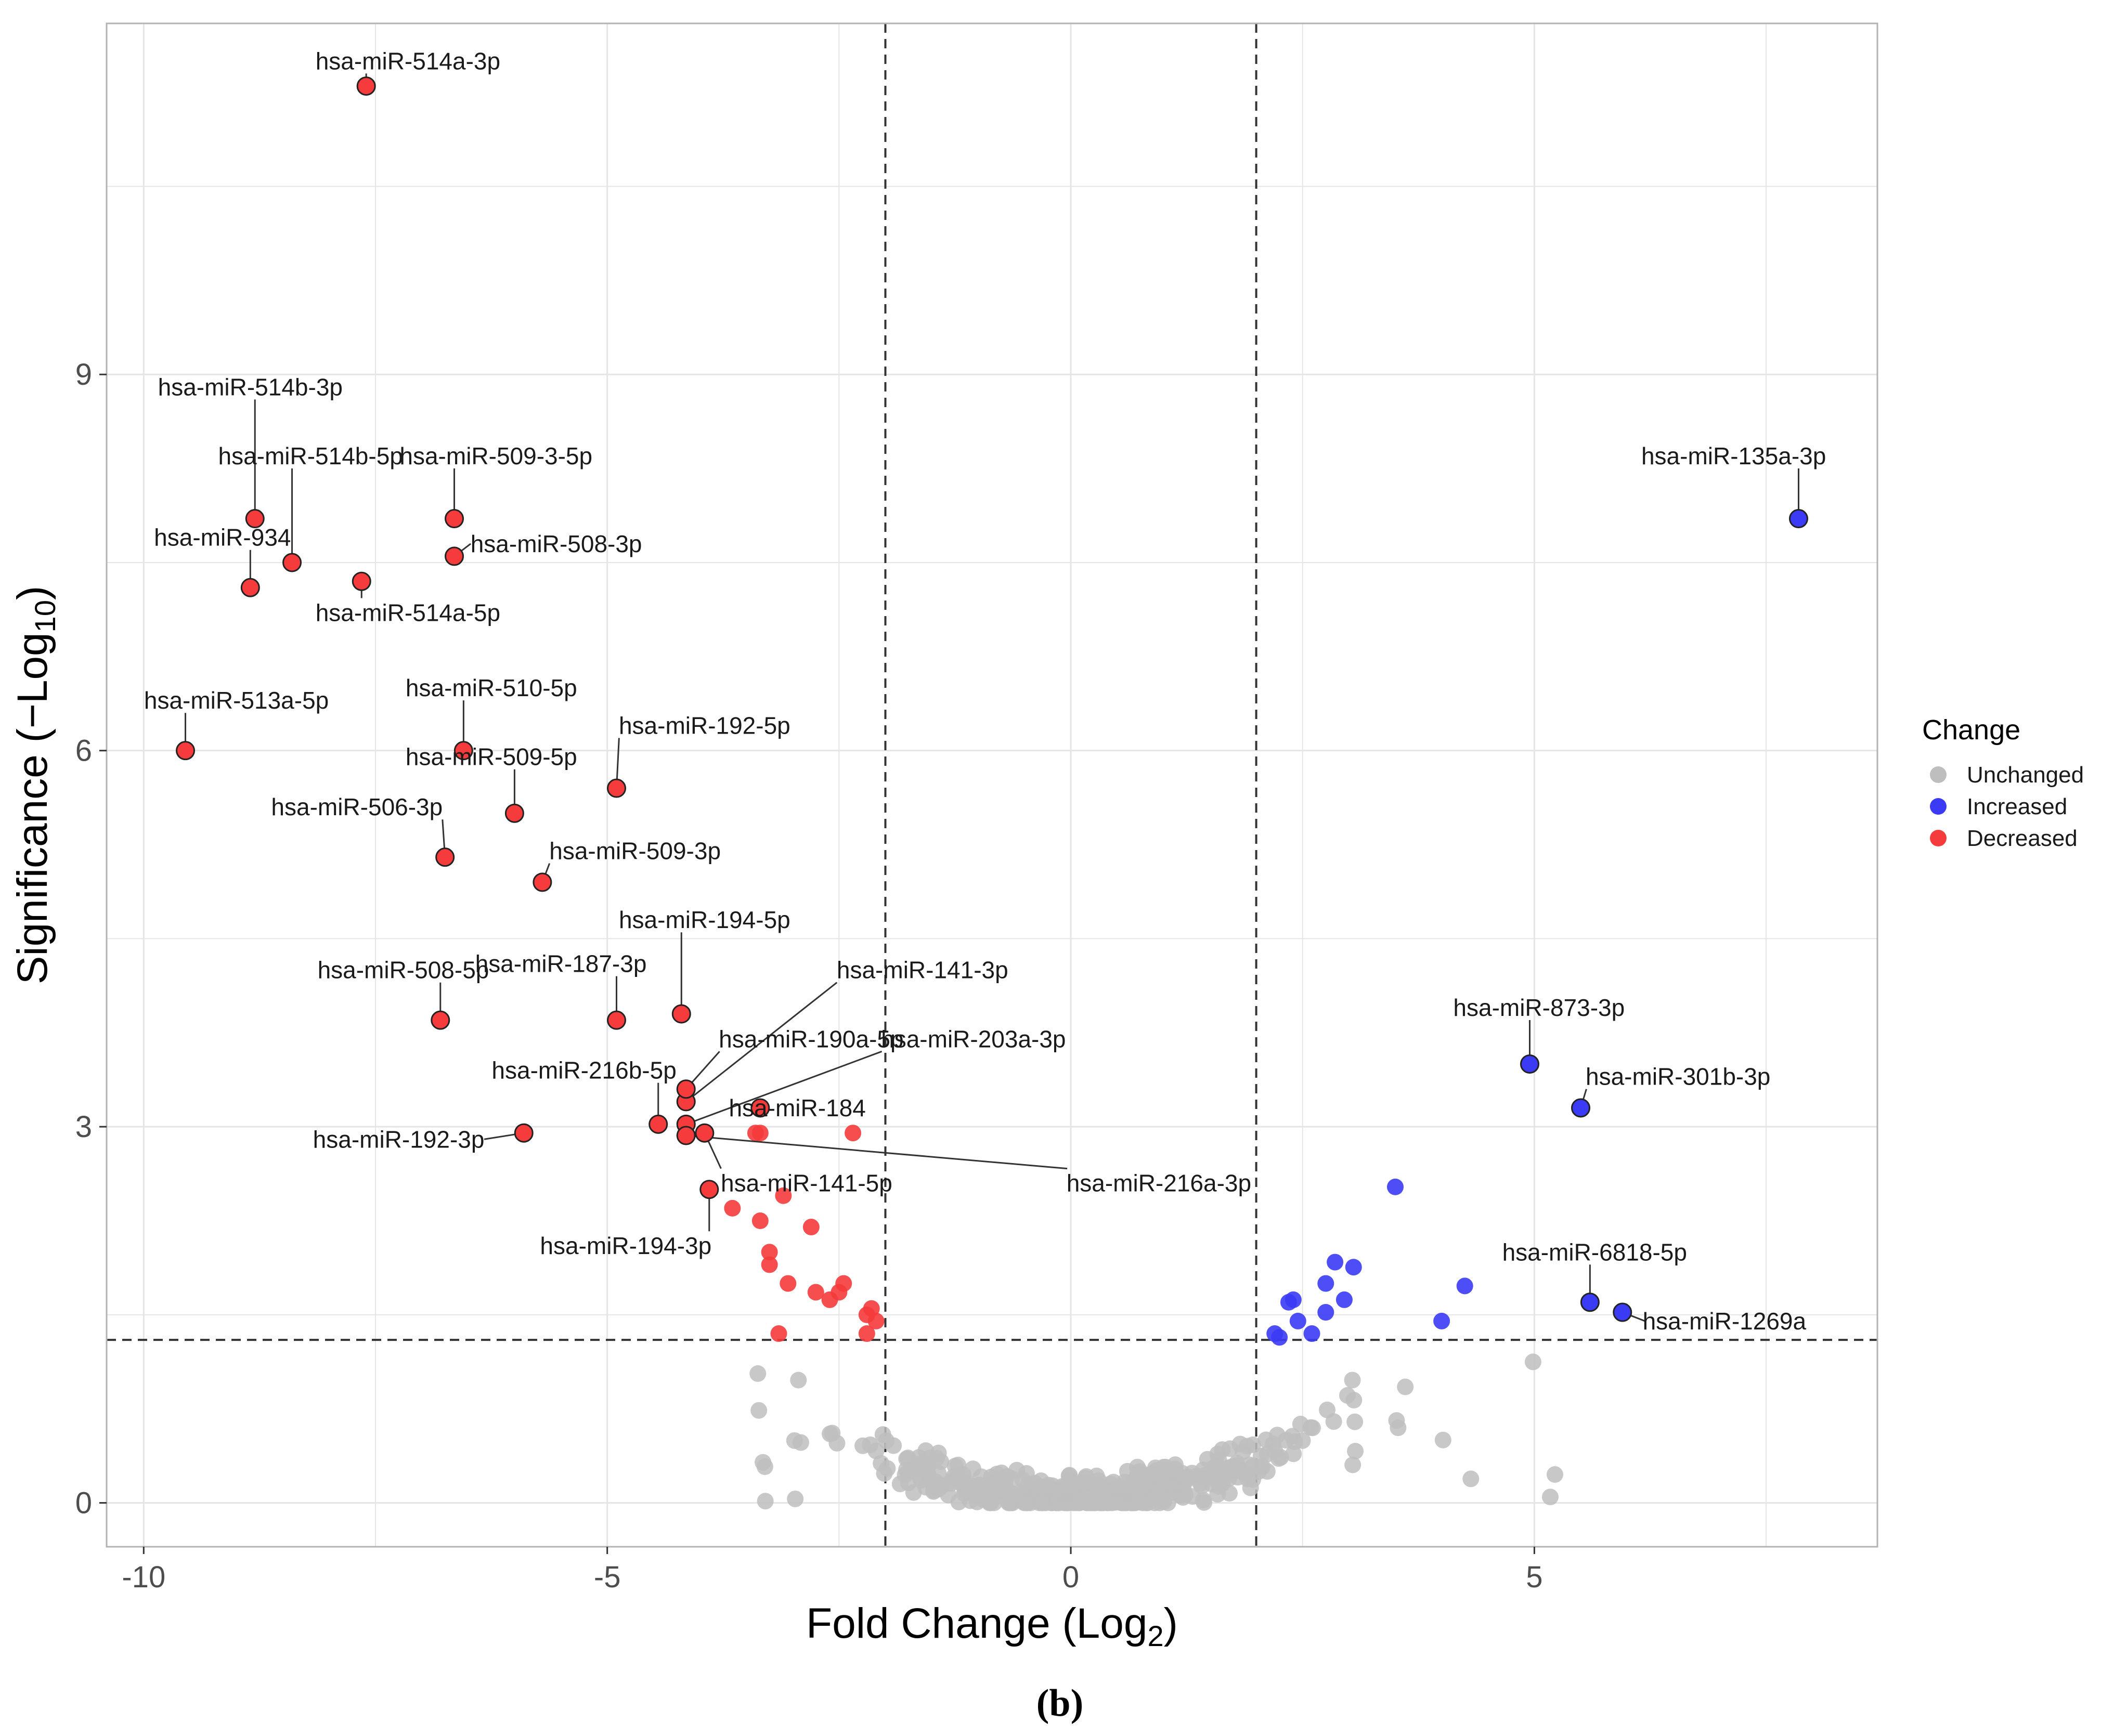  Describe the element at coordinates (1159, 1183) in the screenshot. I see `point-label: hsa-miR-216a-3p` at that location.